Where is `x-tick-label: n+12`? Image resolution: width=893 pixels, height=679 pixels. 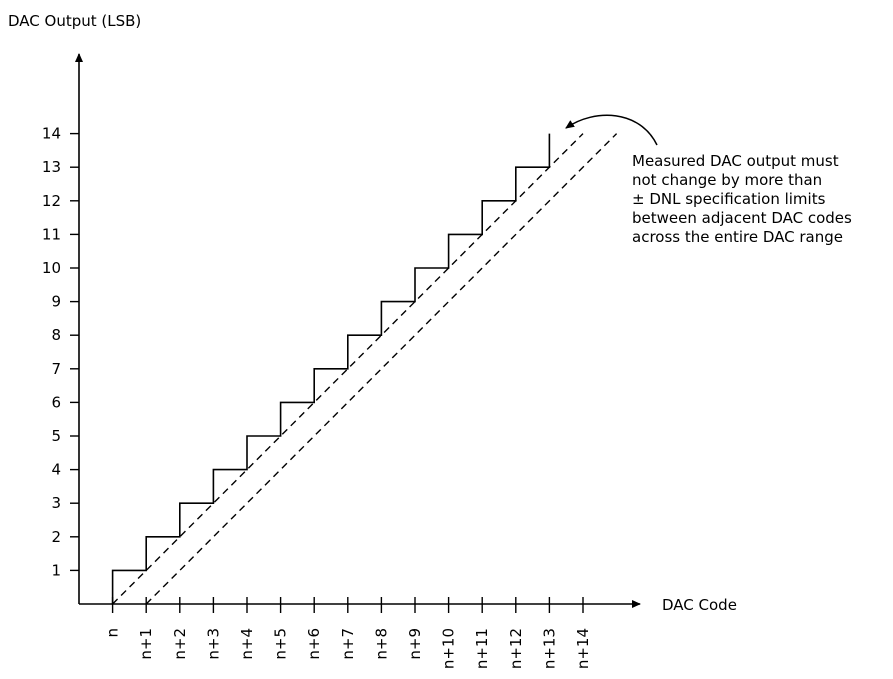 x-tick-label: n+12 is located at coordinates (516, 648).